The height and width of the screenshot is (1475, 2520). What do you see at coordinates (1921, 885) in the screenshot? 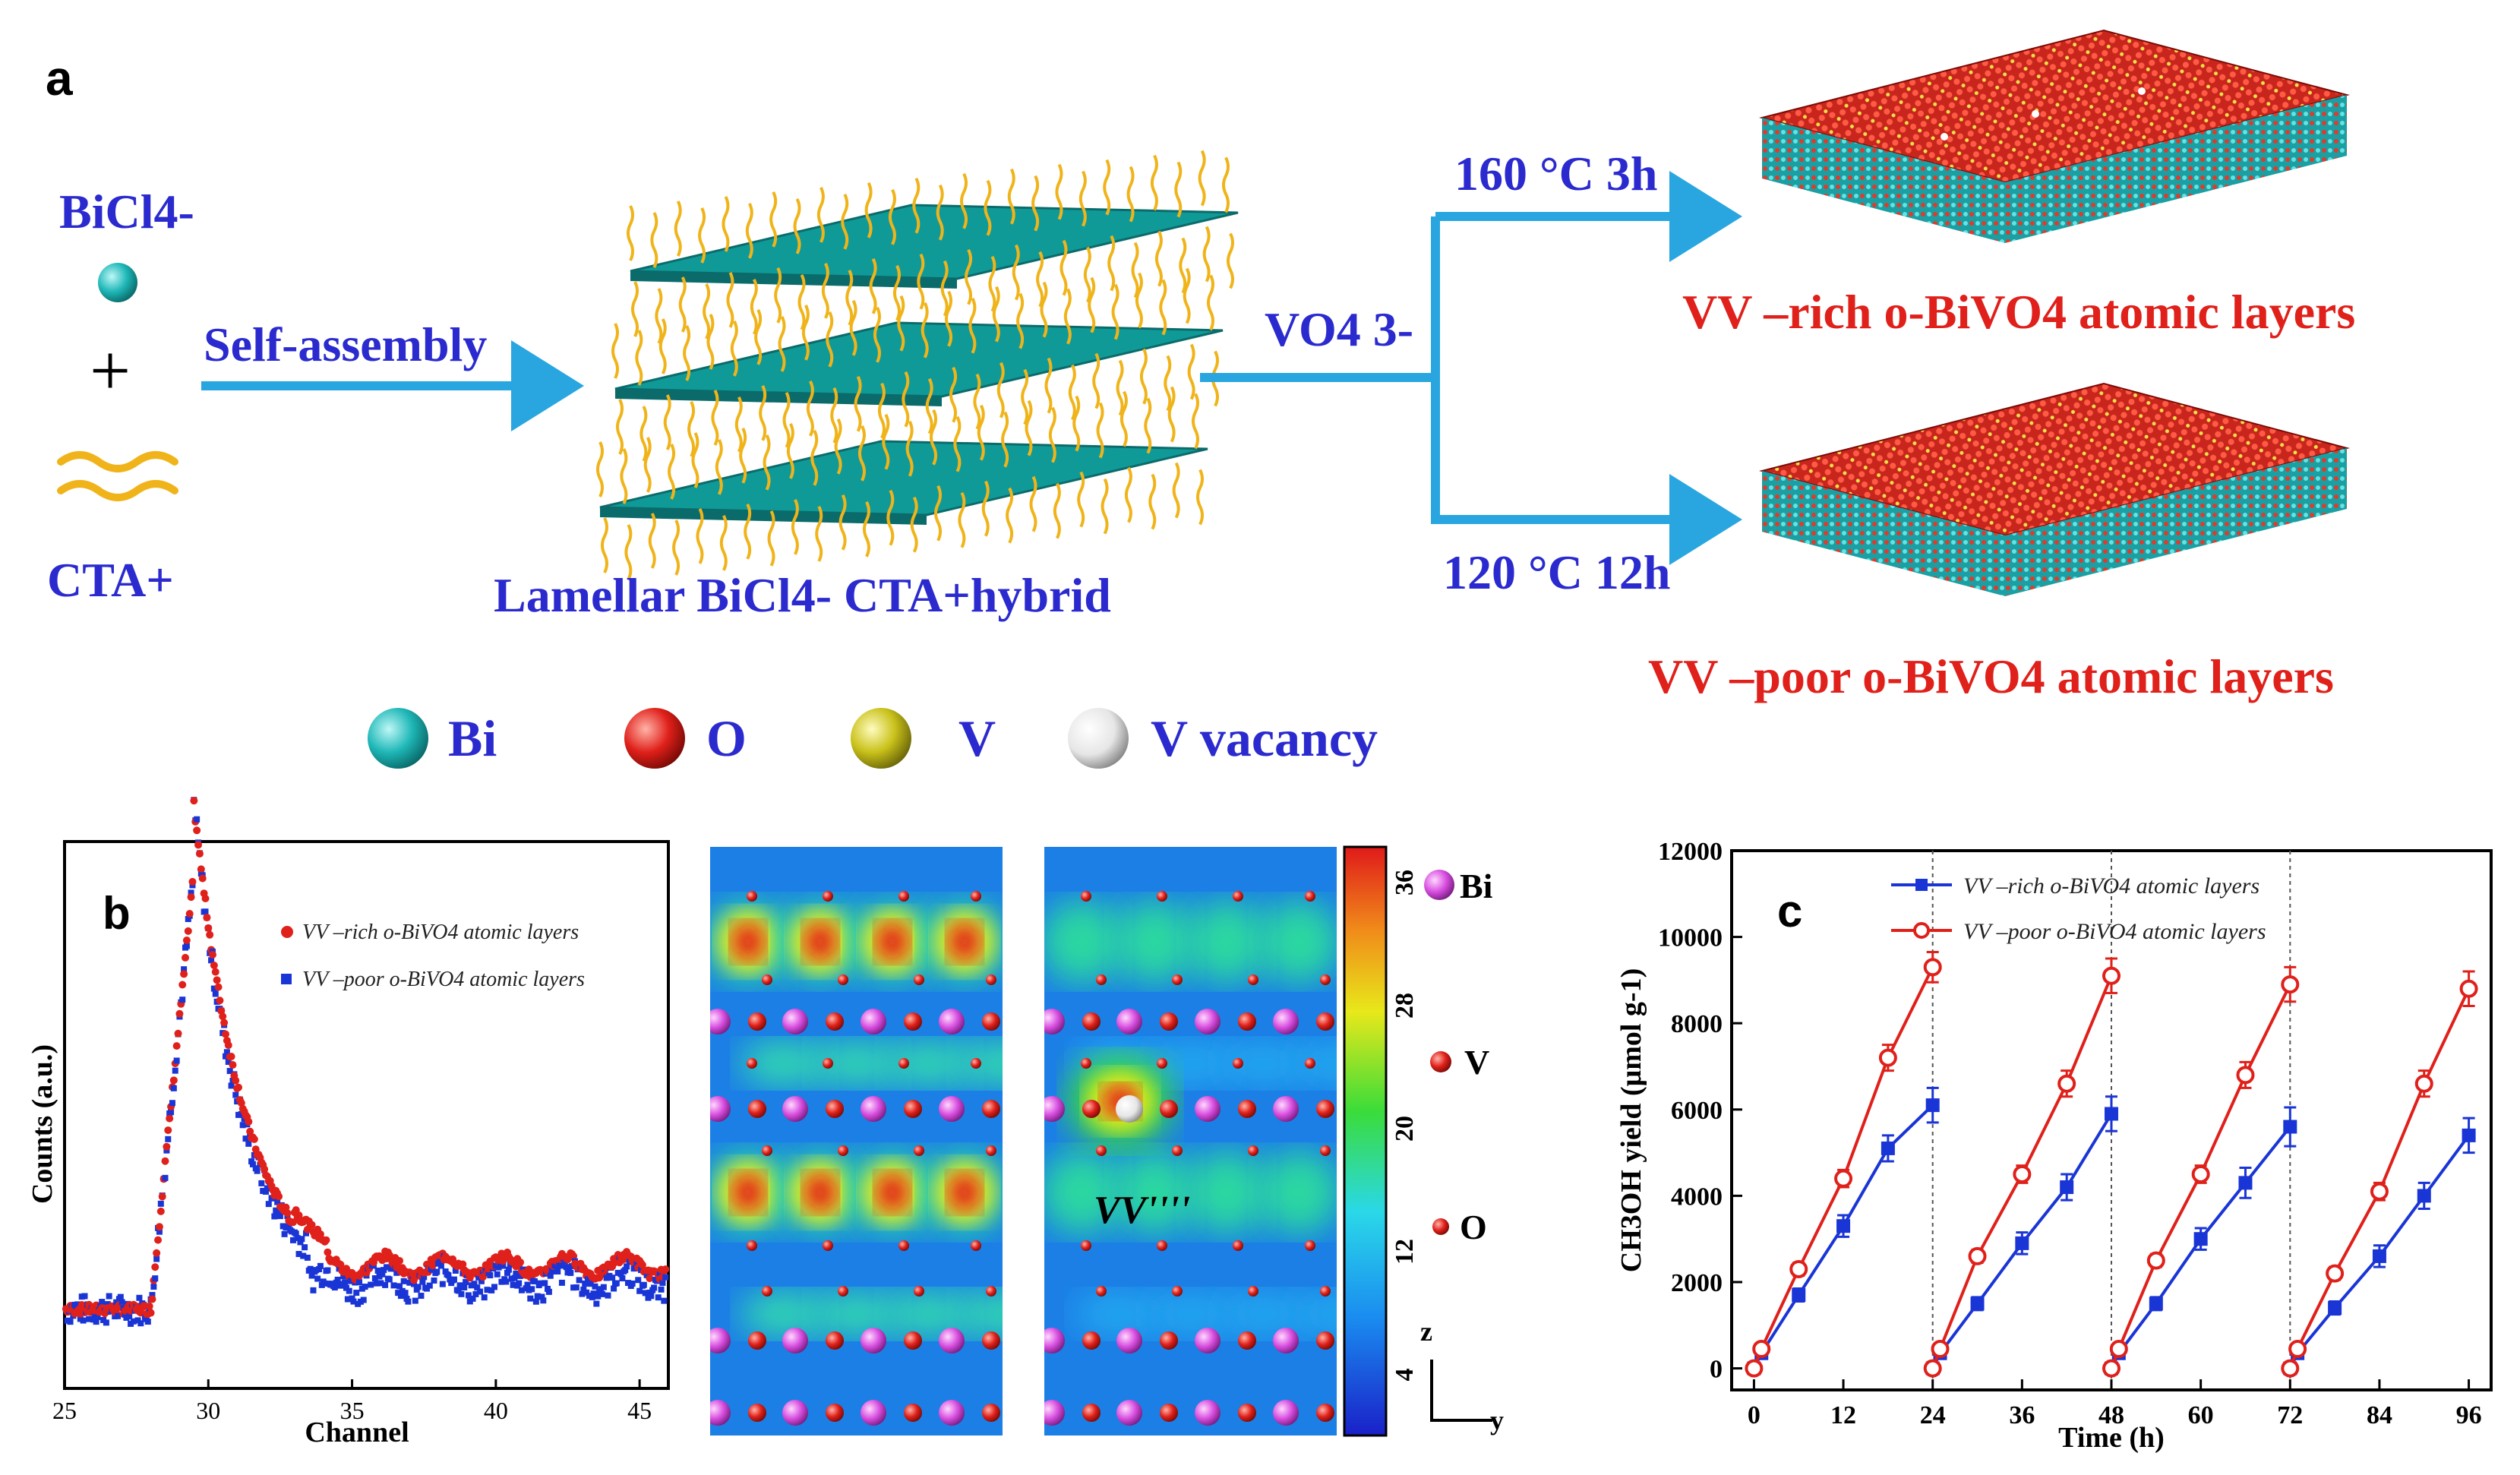
I see `legend-rich-series-marker` at bounding box center [1921, 885].